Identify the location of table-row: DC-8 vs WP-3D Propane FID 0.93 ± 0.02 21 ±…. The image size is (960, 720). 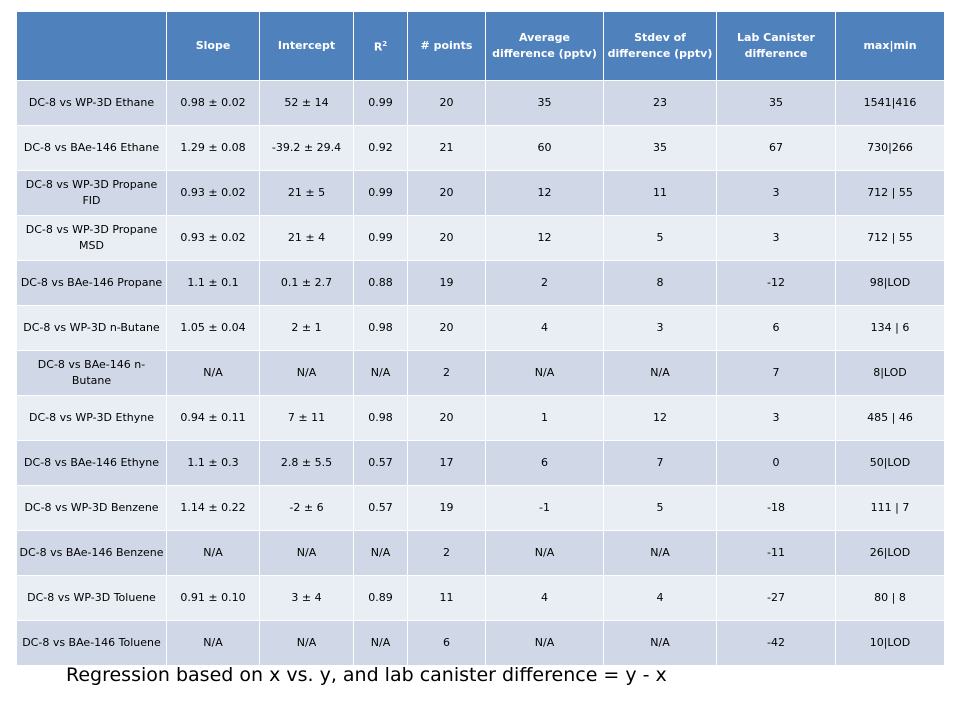
(480, 193).